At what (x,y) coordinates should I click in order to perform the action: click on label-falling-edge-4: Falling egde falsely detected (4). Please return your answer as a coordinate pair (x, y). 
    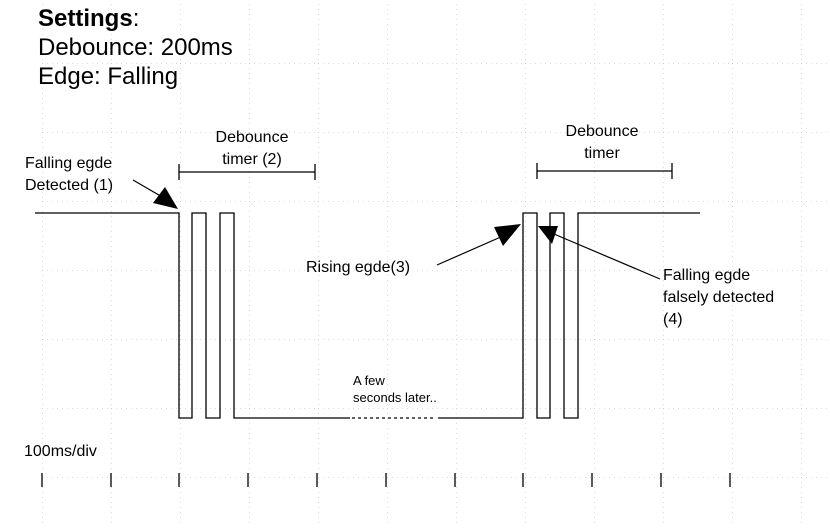
    Looking at the image, I should click on (718, 298).